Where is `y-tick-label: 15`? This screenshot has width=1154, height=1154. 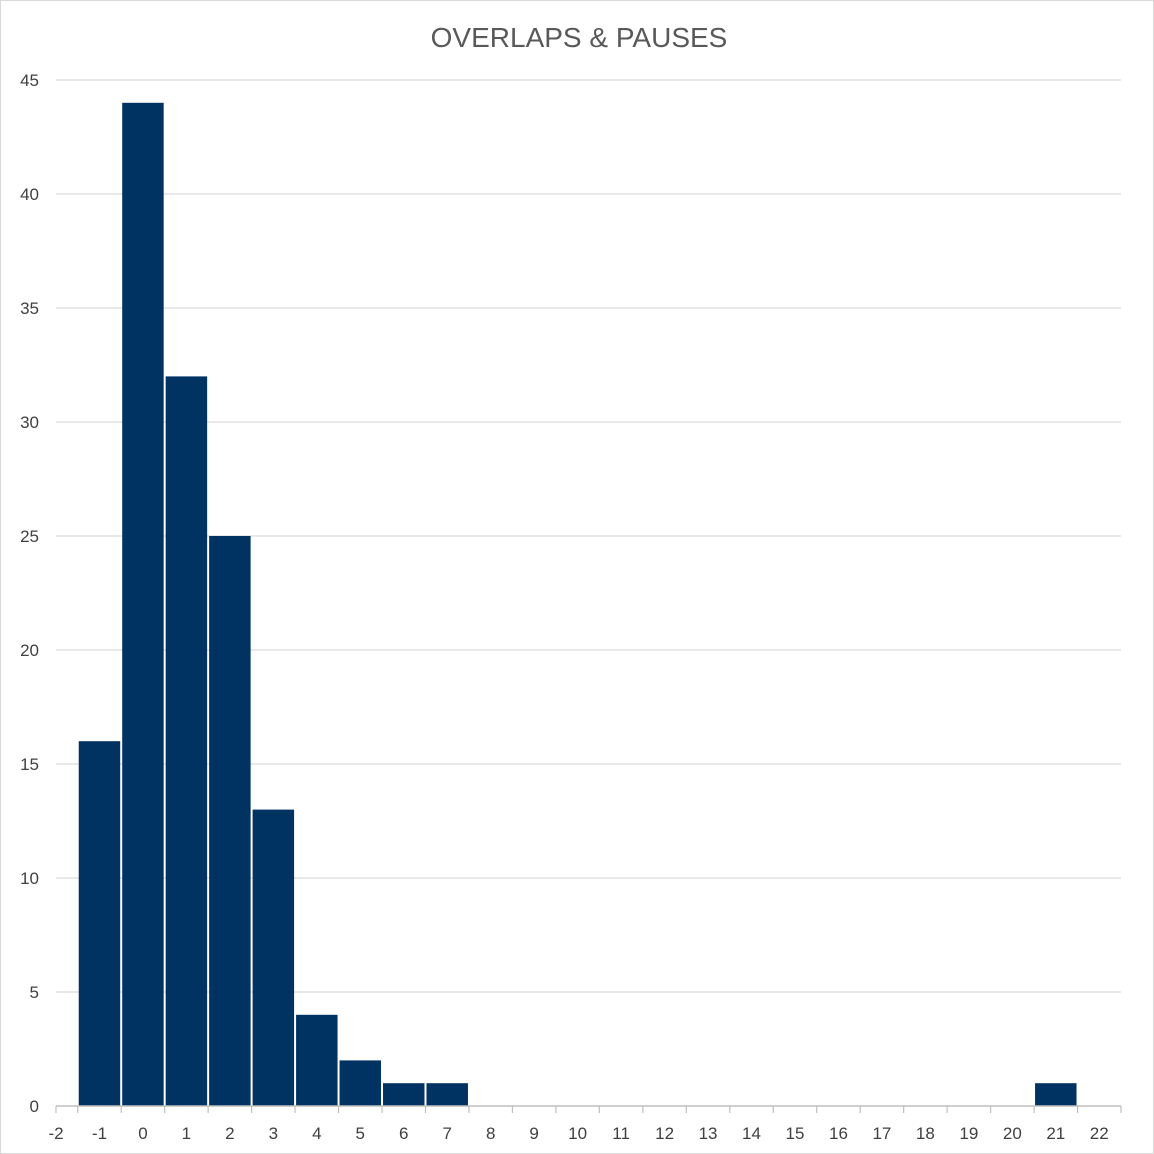
y-tick-label: 15 is located at coordinates (29, 764).